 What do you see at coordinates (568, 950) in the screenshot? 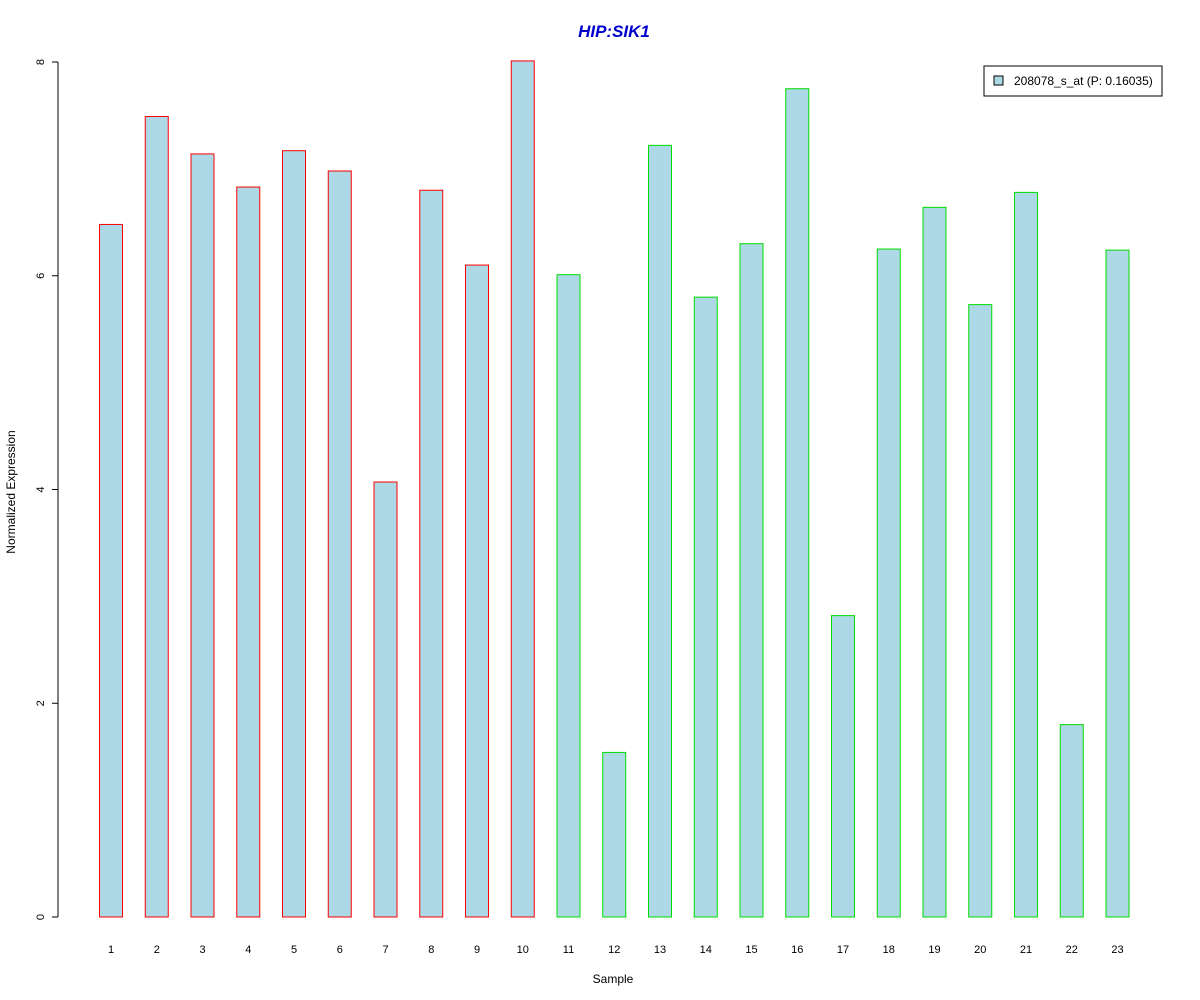
I see `x-tick-label: 11` at bounding box center [568, 950].